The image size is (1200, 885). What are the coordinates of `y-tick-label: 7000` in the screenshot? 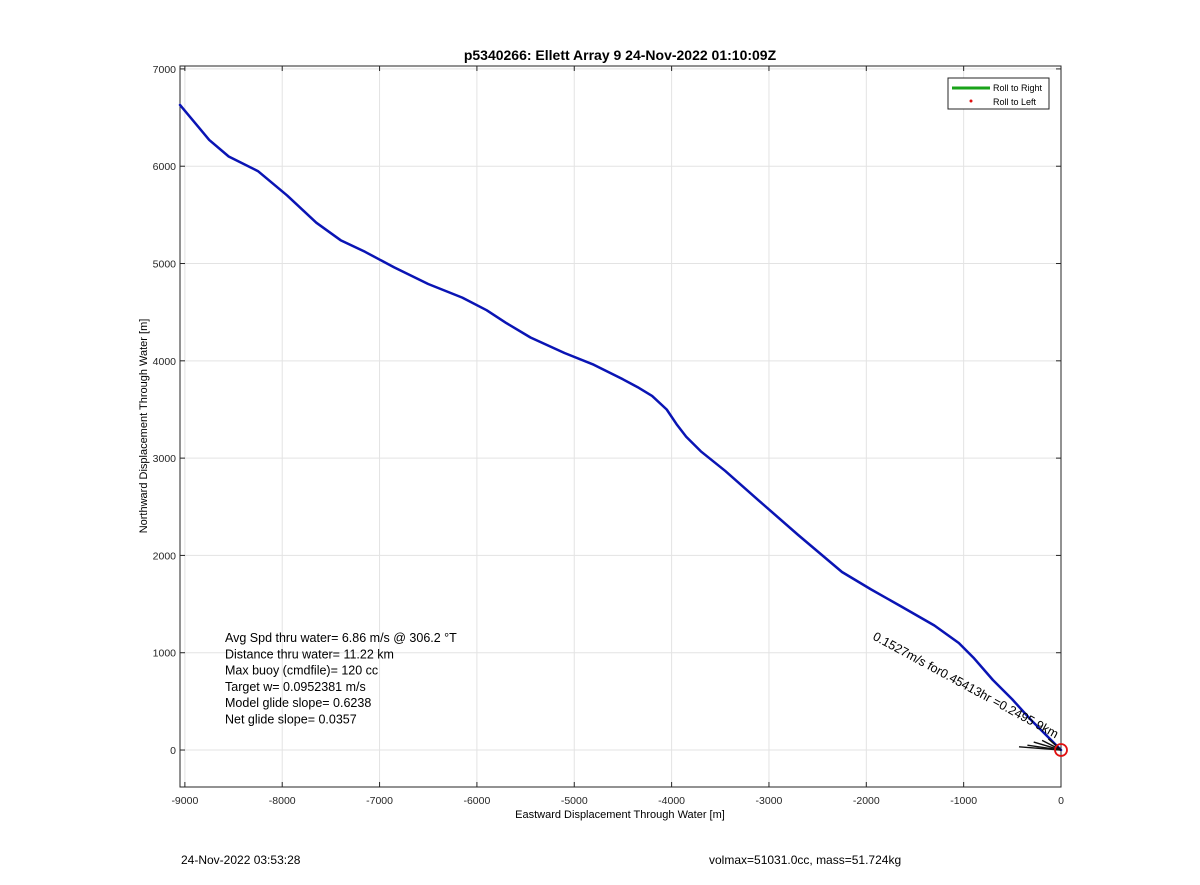 It's located at (165, 70).